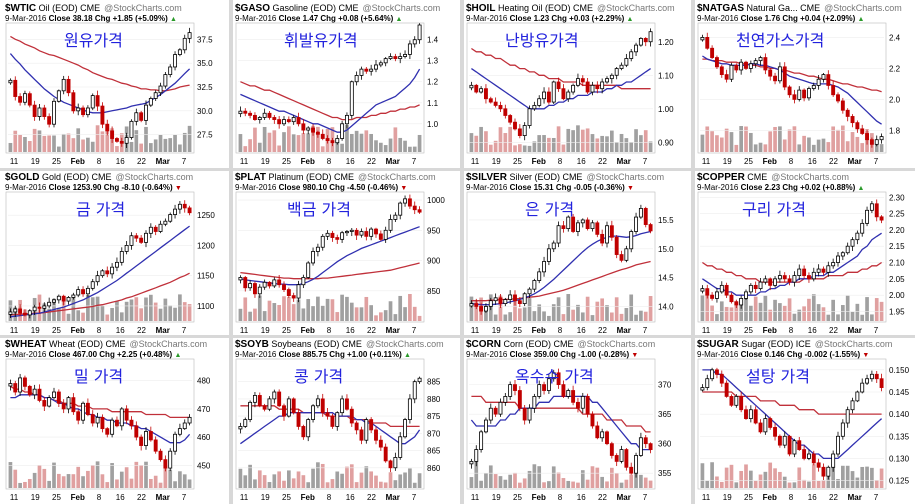 The height and width of the screenshot is (504, 915). What do you see at coordinates (550, 209) in the screenshot?
I see `korean-title: 은 가격` at bounding box center [550, 209].